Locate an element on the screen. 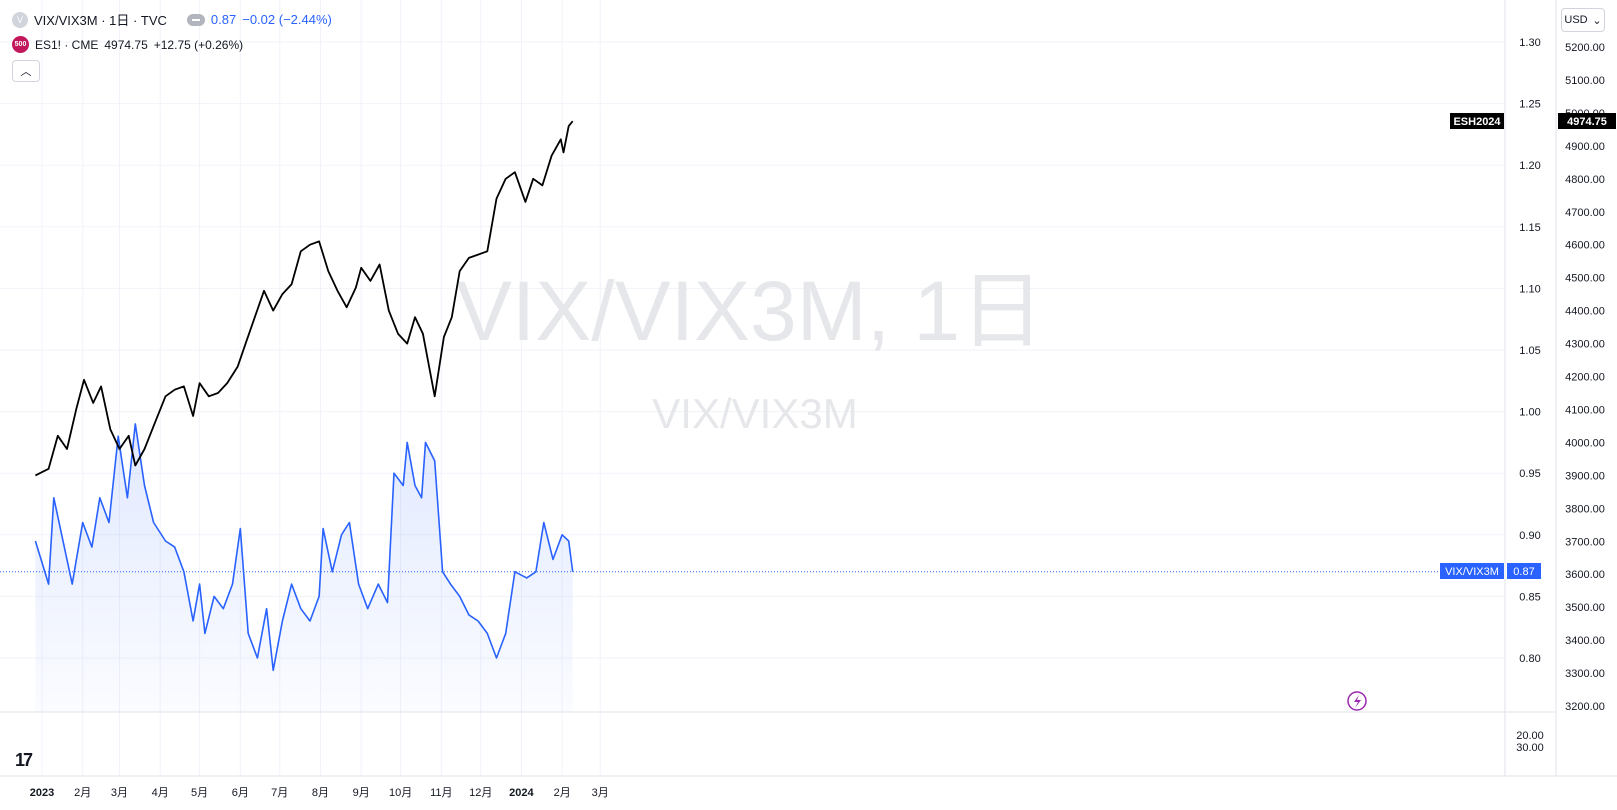  symbol-logo-icon: V is located at coordinates (20, 19).